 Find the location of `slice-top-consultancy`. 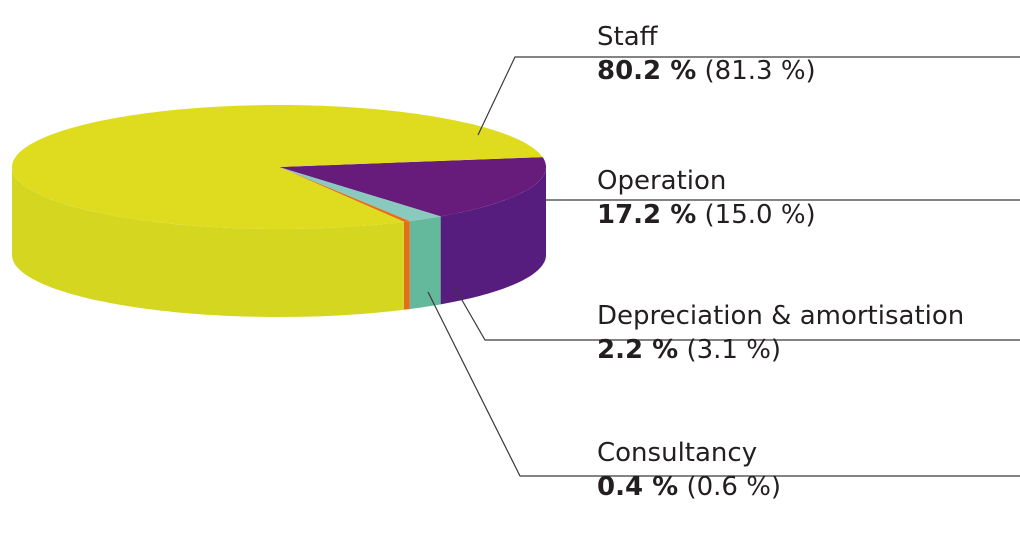

slice-top-consultancy is located at coordinates (344, 194).